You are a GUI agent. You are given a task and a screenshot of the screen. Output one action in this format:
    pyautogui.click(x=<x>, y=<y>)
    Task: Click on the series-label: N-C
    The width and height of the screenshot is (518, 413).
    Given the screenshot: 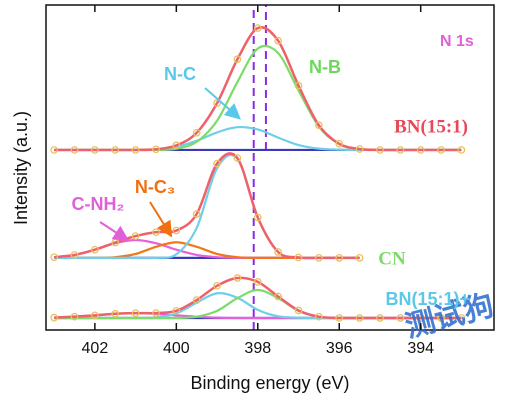 What is the action you would take?
    pyautogui.click(x=180, y=74)
    